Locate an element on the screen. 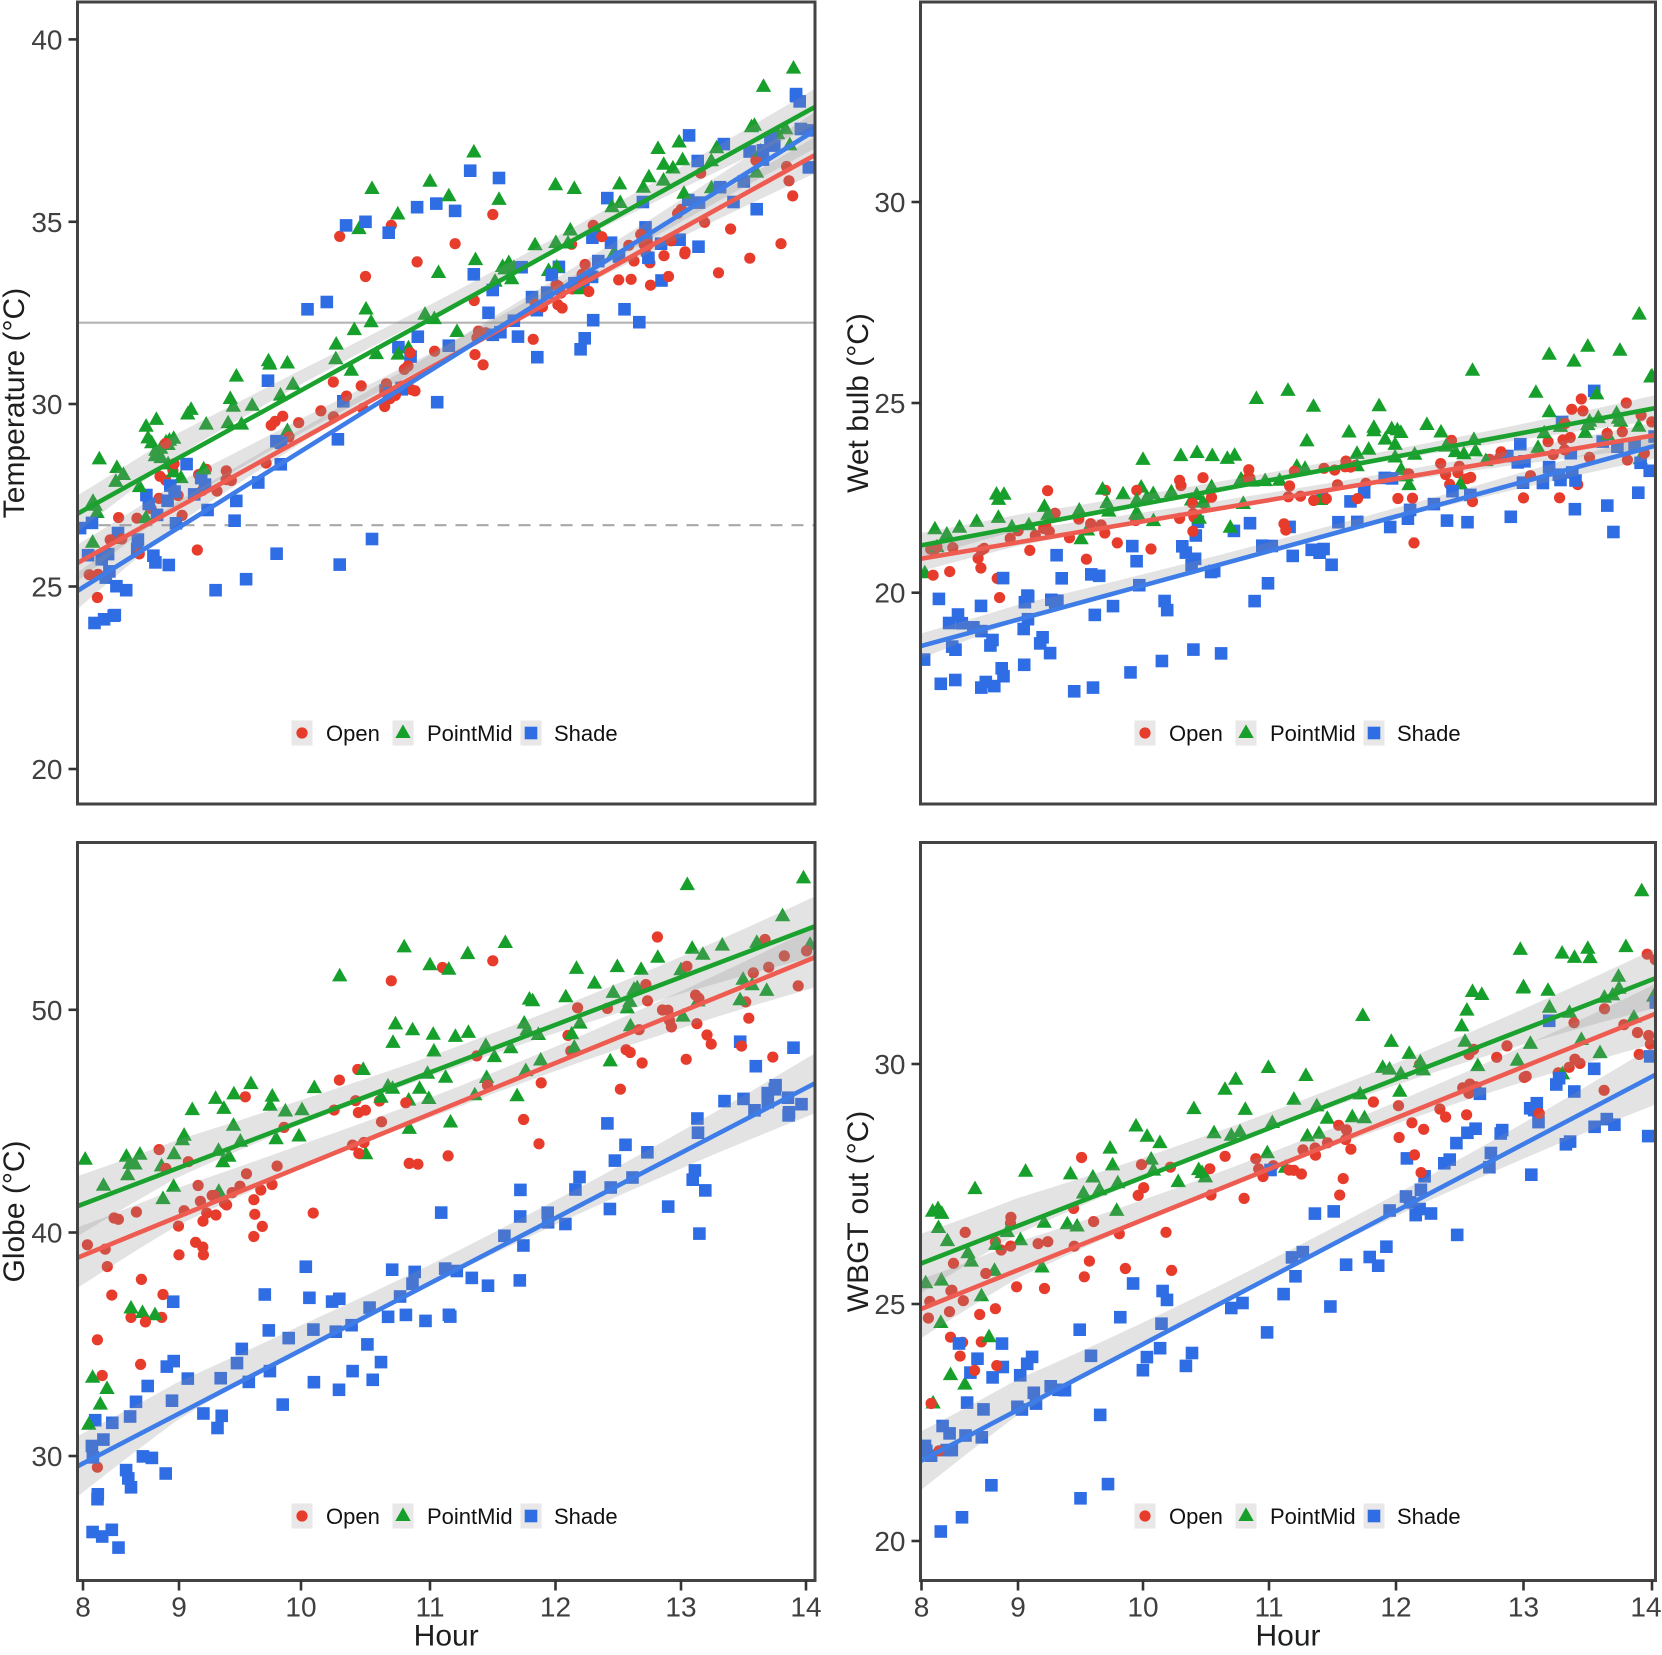  svg-text: Temperature (°C) is located at coordinates (15, 403).